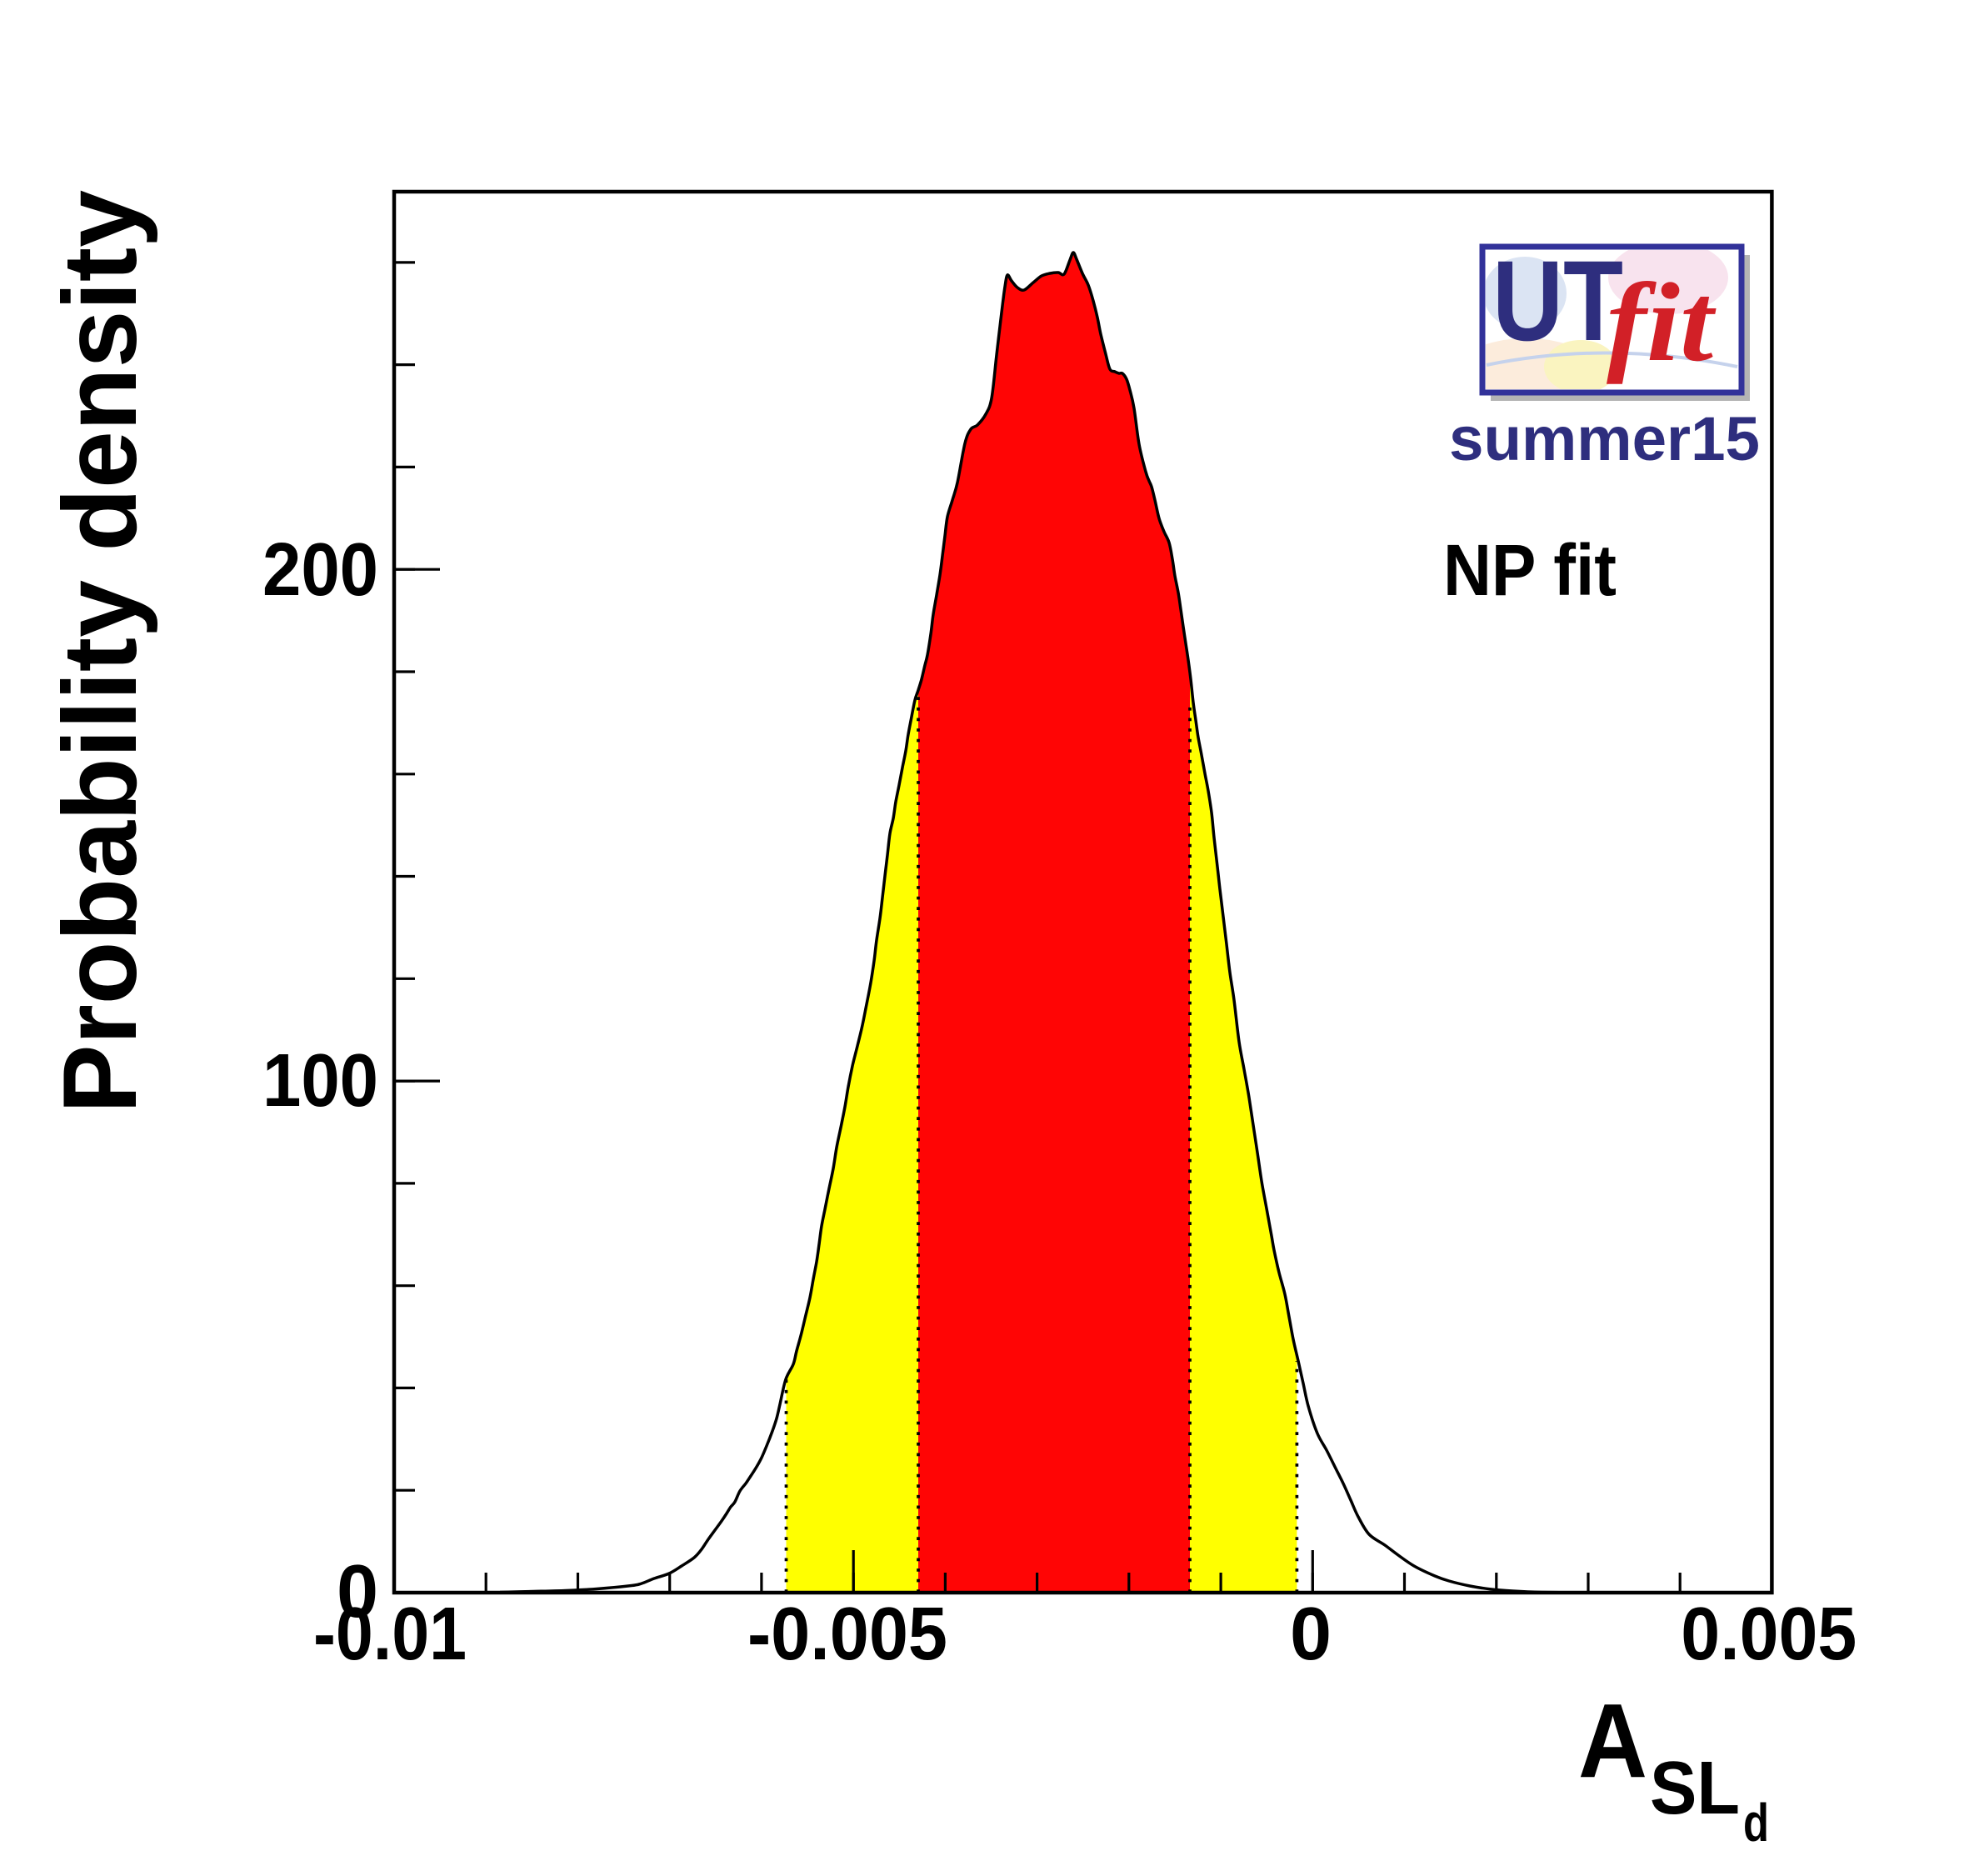 Image resolution: width=1969 pixels, height=1876 pixels. I want to click on svg-text: d, so click(1756, 1823).